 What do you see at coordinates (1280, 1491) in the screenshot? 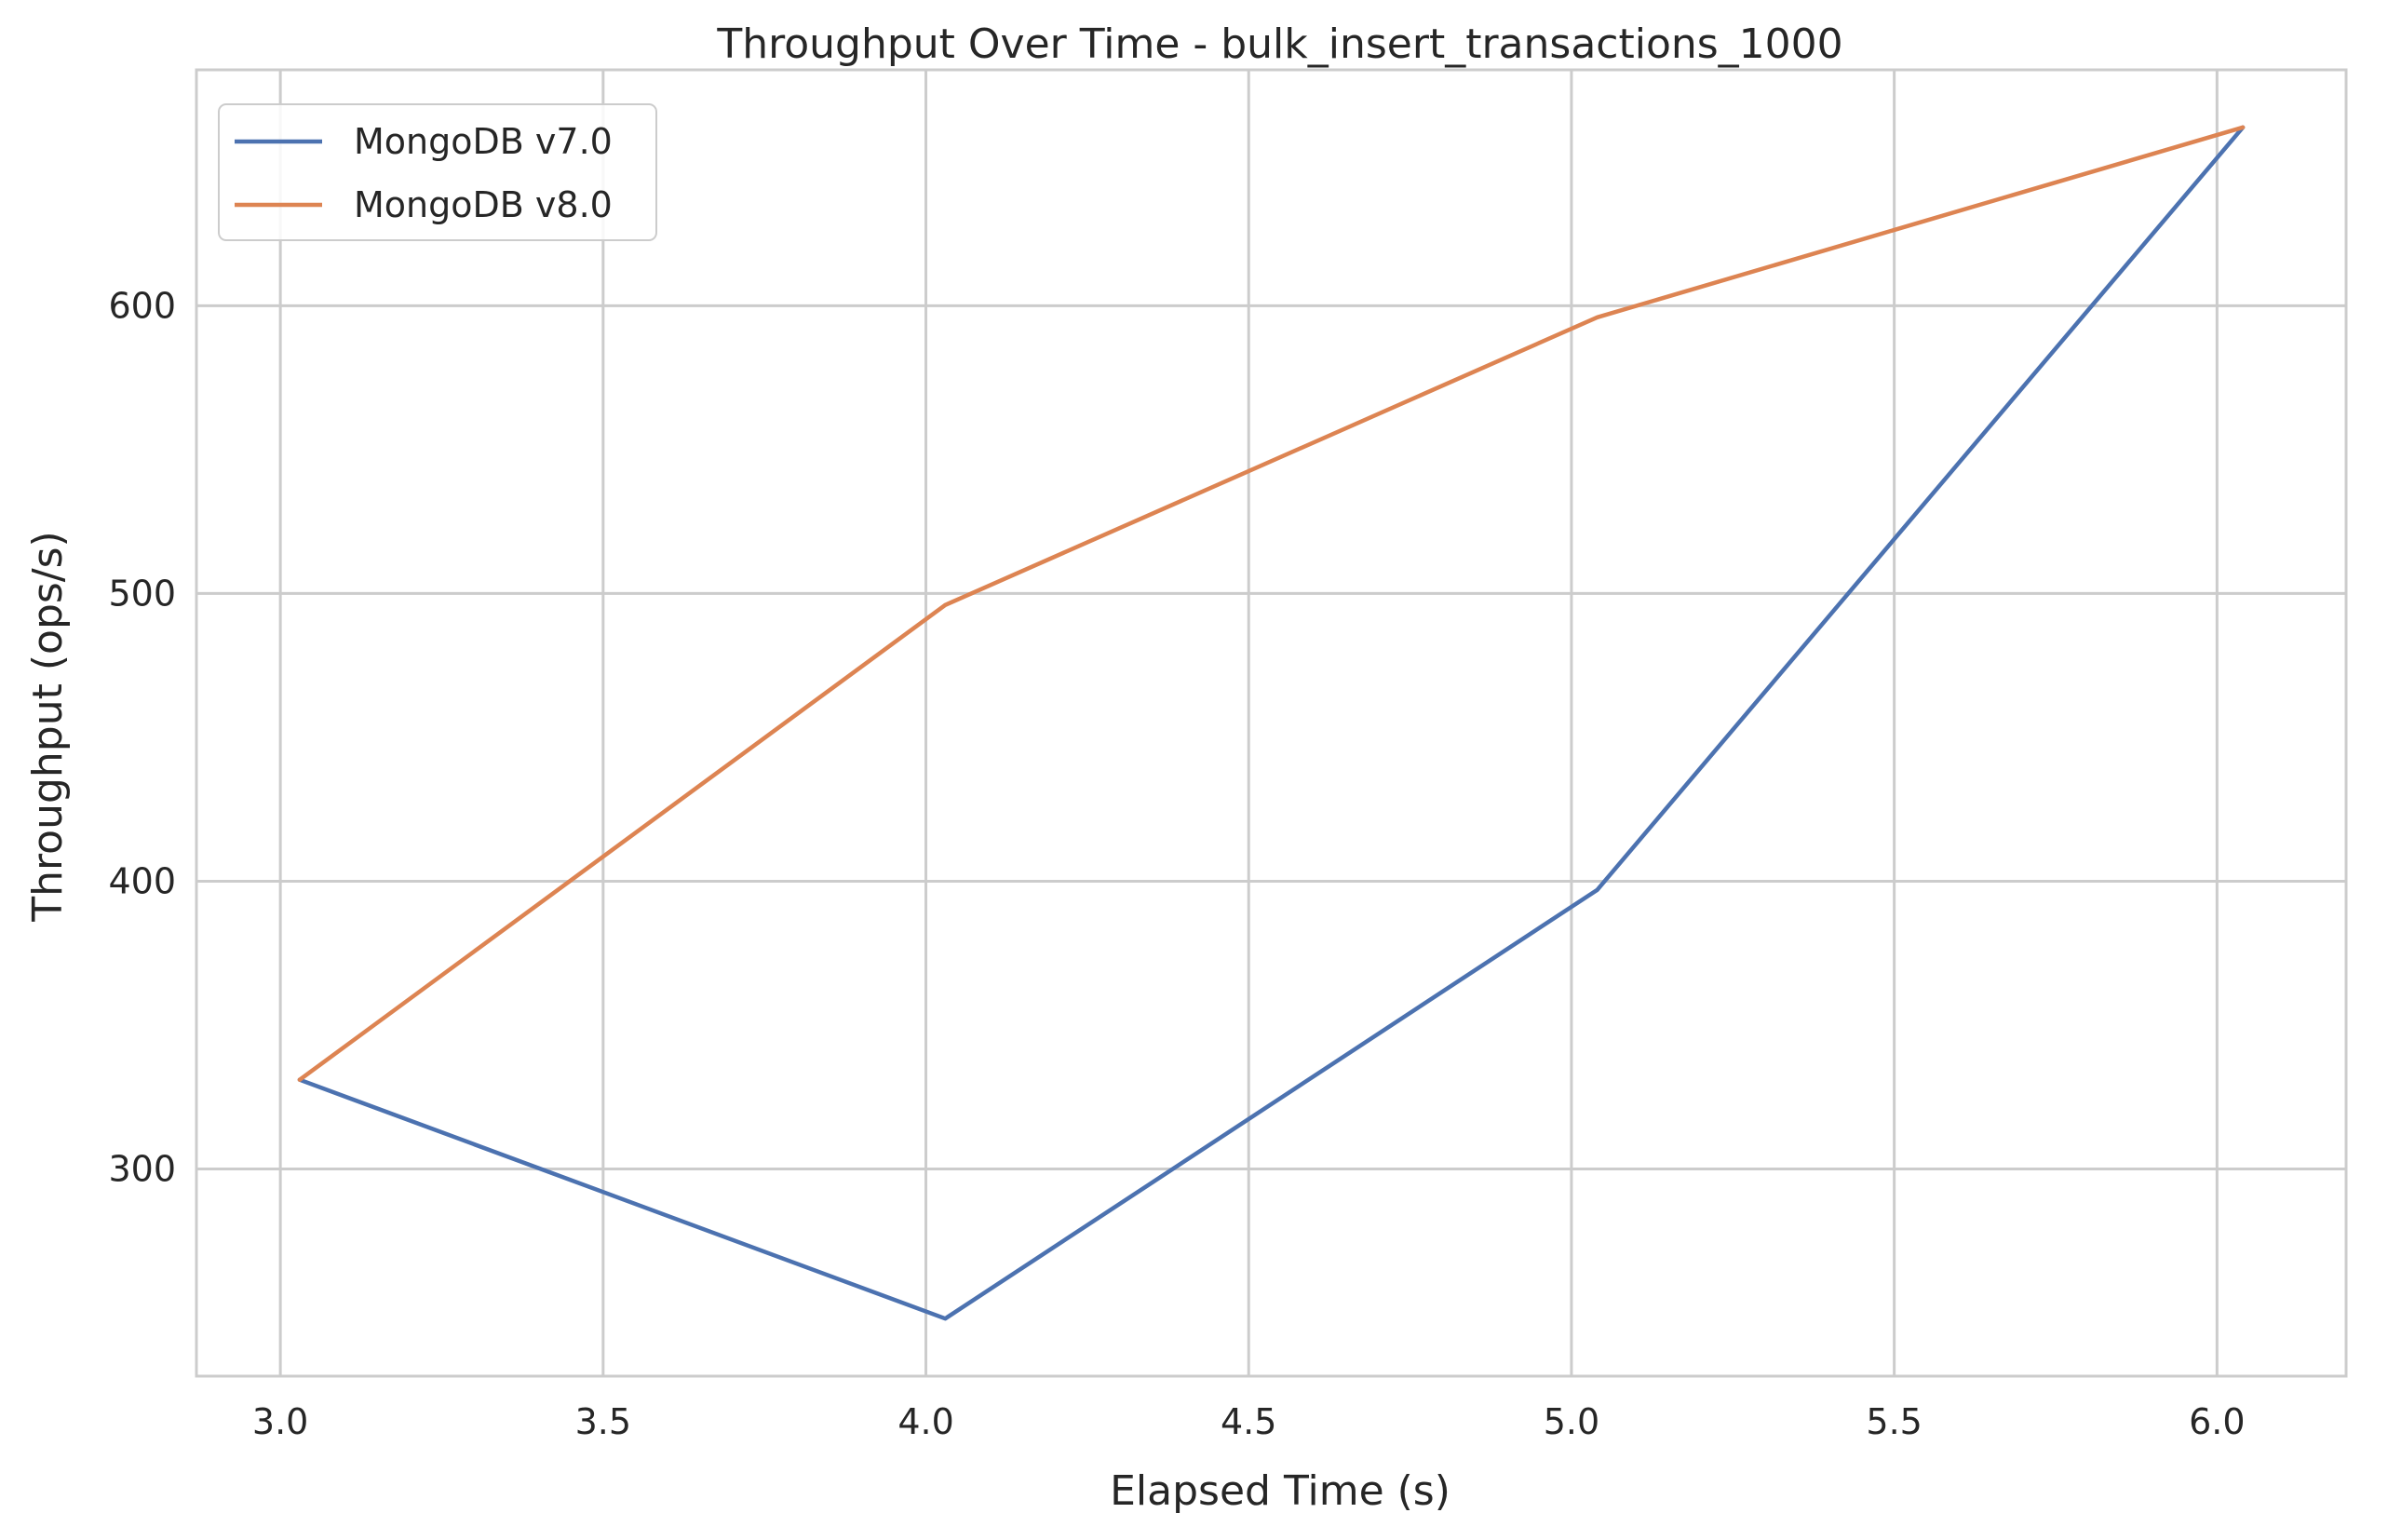
I see `x-axis-label: Elapsed Time (s)` at bounding box center [1280, 1491].